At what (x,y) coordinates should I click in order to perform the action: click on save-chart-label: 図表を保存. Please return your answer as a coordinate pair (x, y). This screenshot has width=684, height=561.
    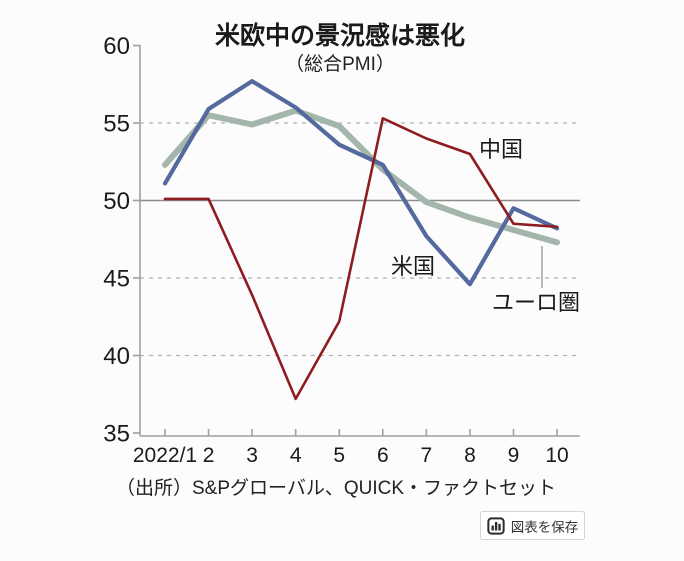
    Looking at the image, I should click on (544, 527).